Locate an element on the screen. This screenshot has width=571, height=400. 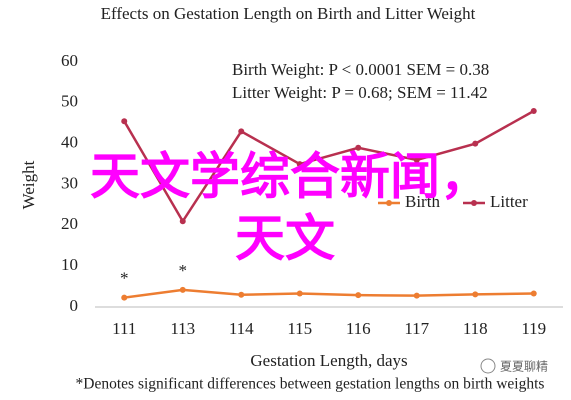
x-tick-label: 115 is located at coordinates (299, 328).